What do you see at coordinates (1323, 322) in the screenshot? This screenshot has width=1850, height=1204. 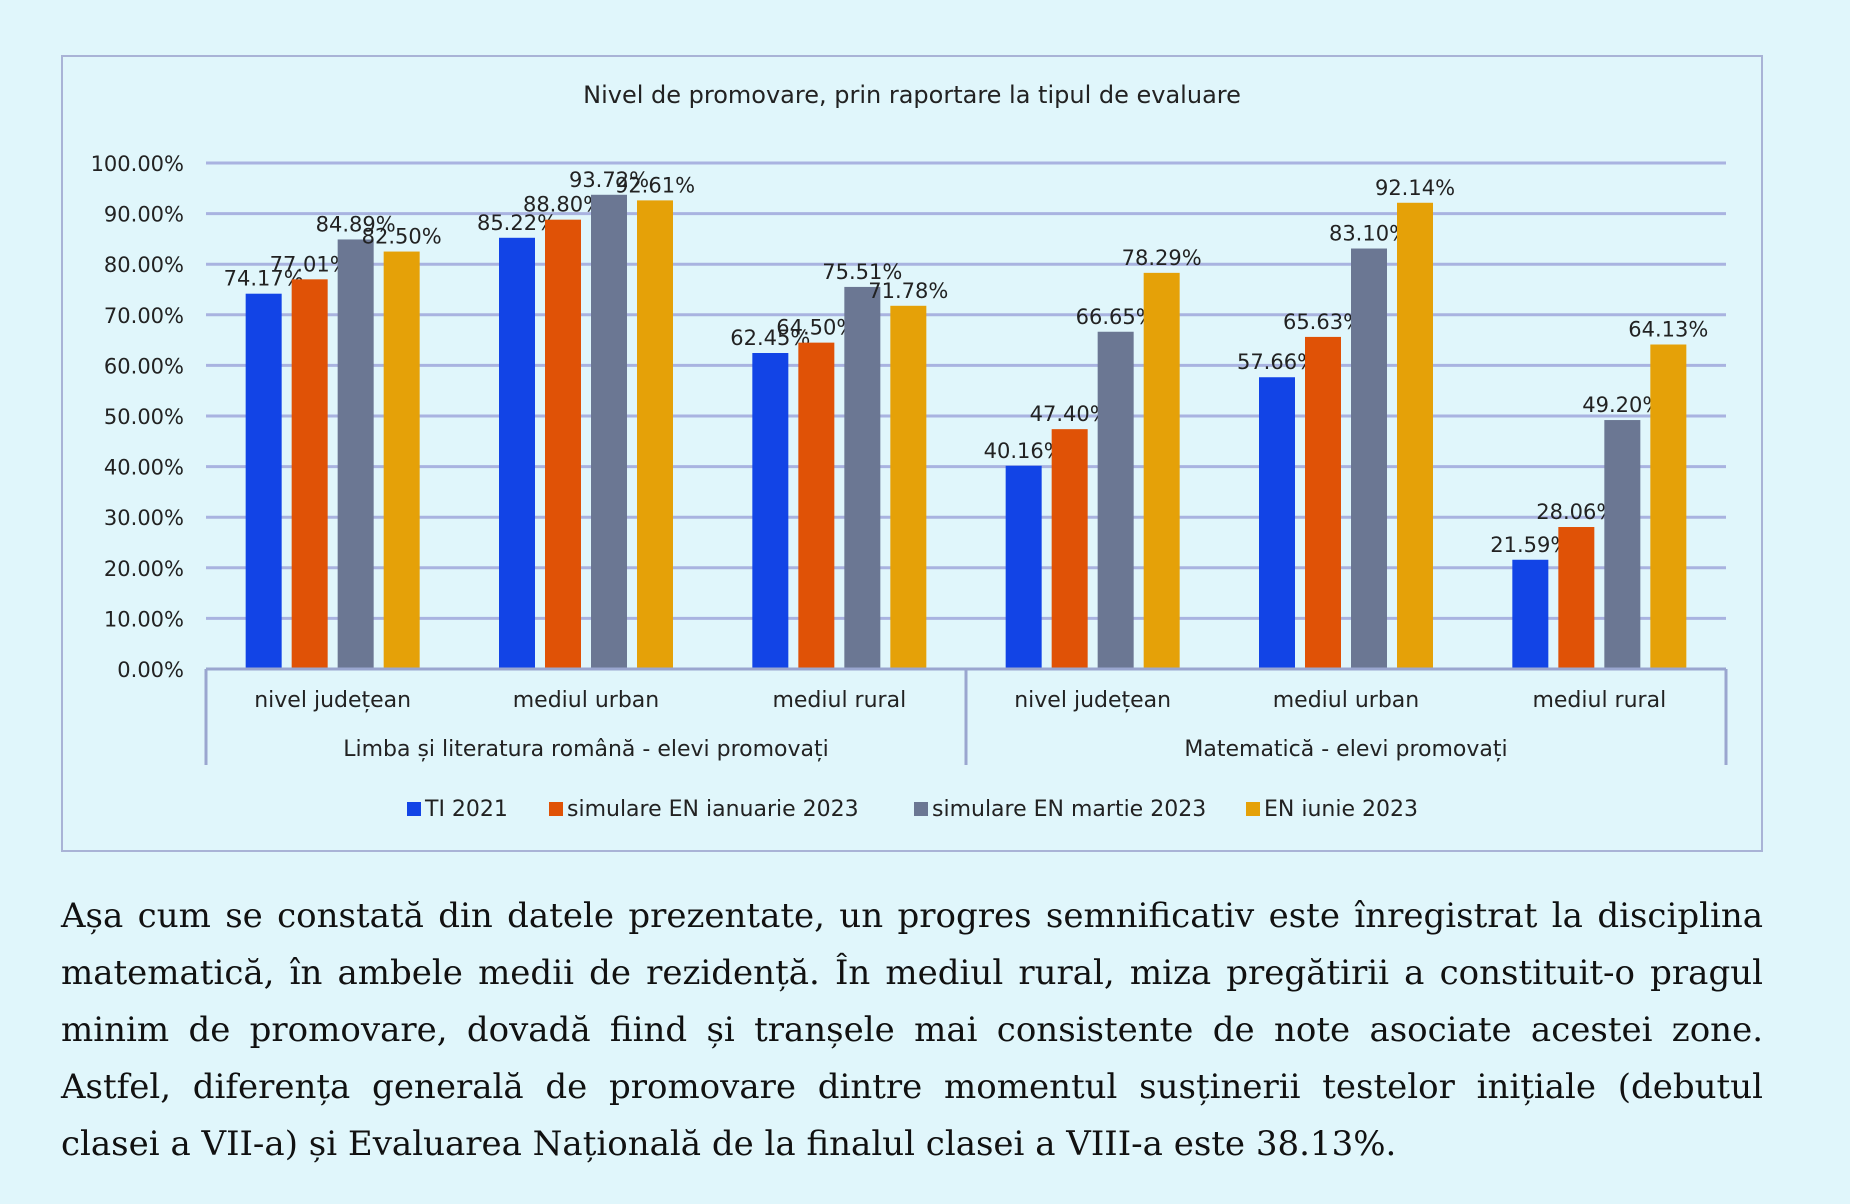 I see `data-label: 65.63%` at bounding box center [1323, 322].